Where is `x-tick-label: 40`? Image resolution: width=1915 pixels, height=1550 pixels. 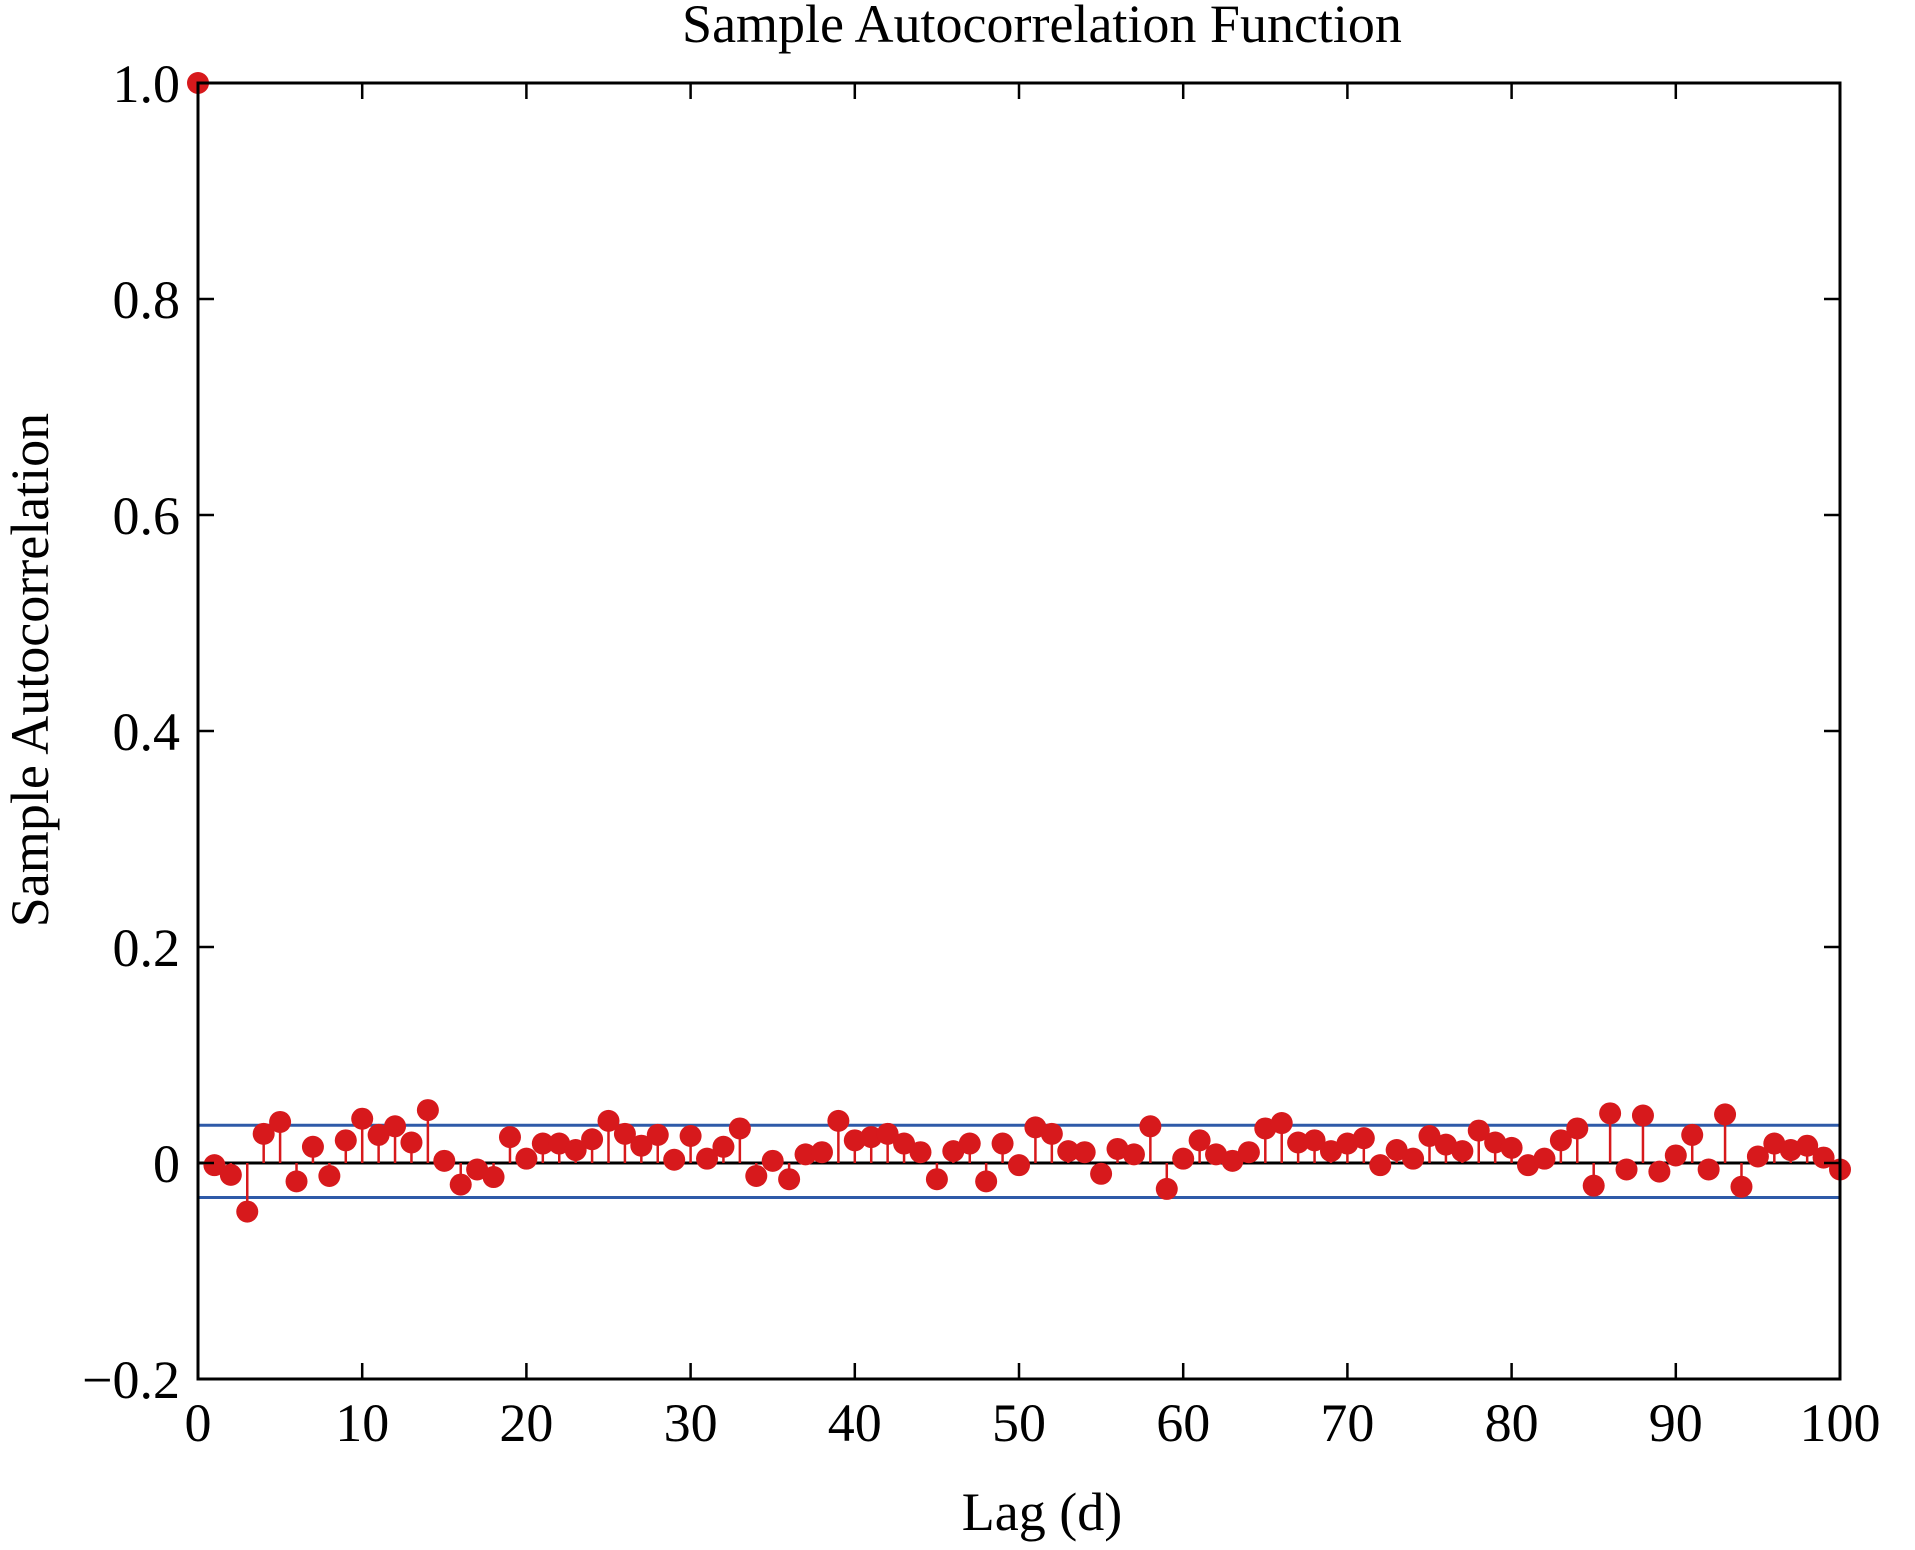 x-tick-label: 40 is located at coordinates (855, 1423).